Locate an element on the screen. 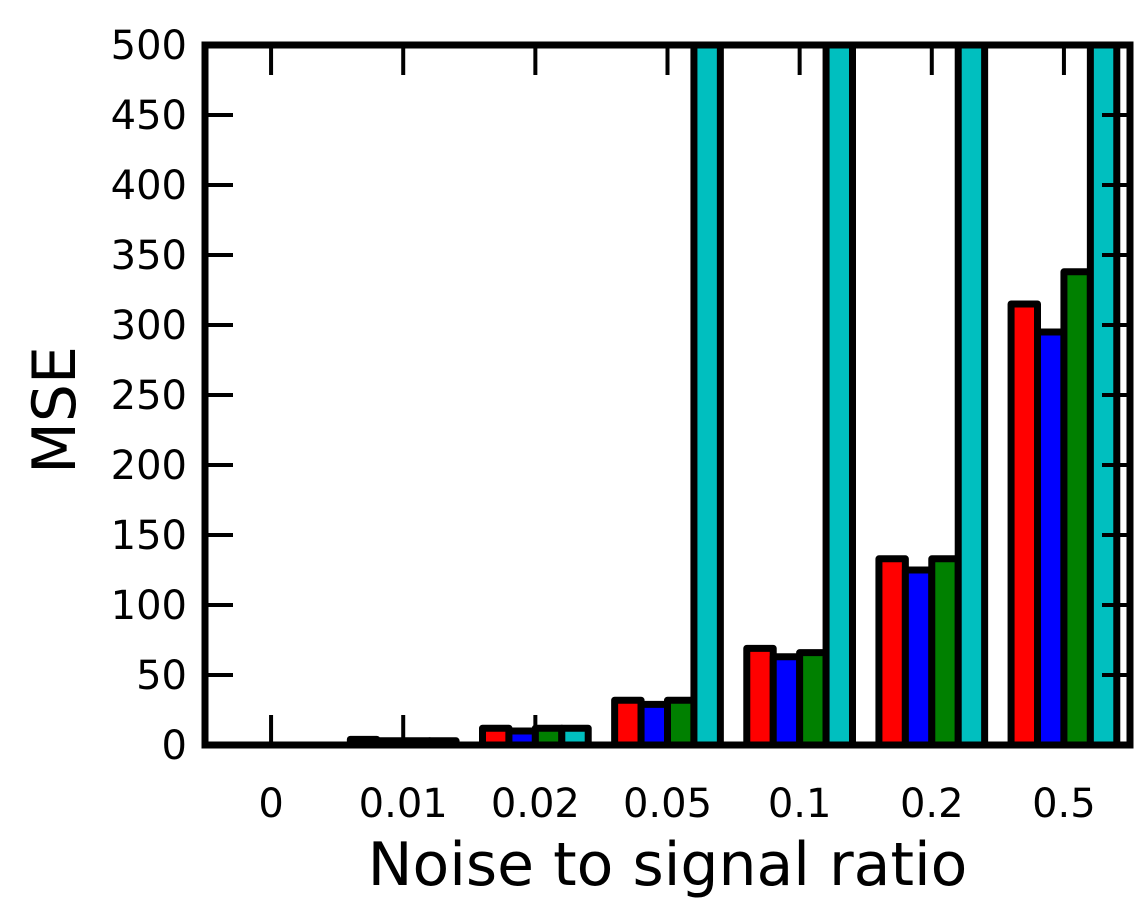  y-axis-label: MSE is located at coordinates (55, 410).